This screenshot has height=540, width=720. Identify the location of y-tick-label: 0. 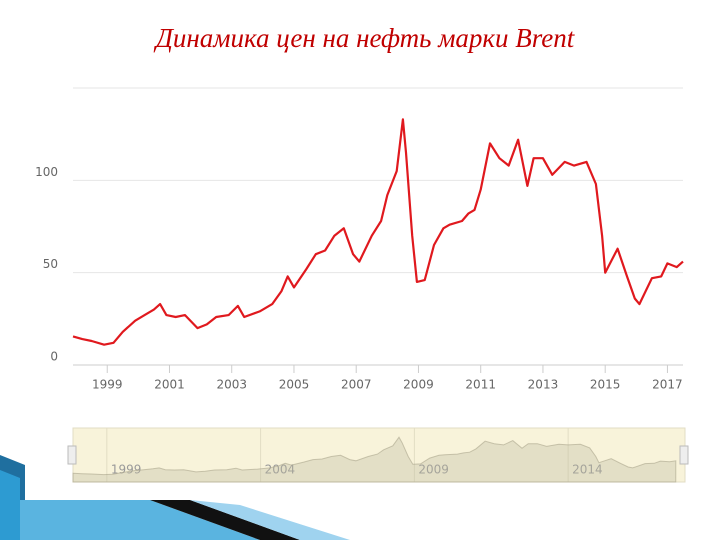
(54, 357).